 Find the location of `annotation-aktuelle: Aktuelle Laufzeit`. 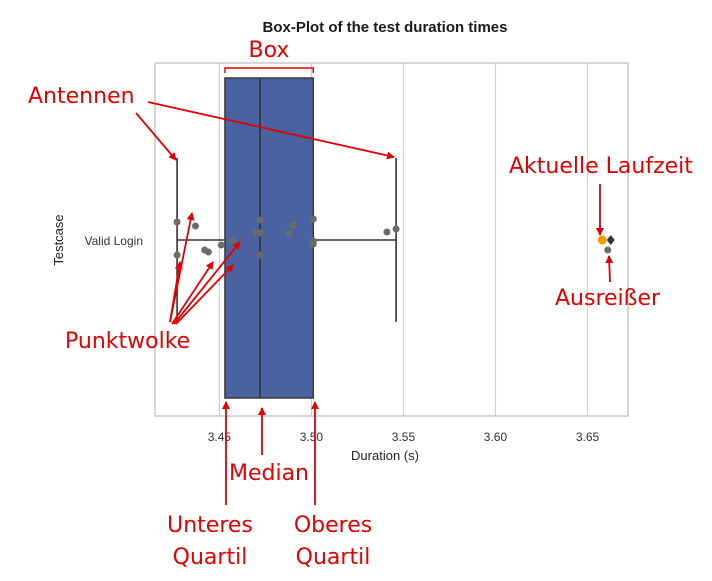

annotation-aktuelle: Aktuelle Laufzeit is located at coordinates (601, 166).